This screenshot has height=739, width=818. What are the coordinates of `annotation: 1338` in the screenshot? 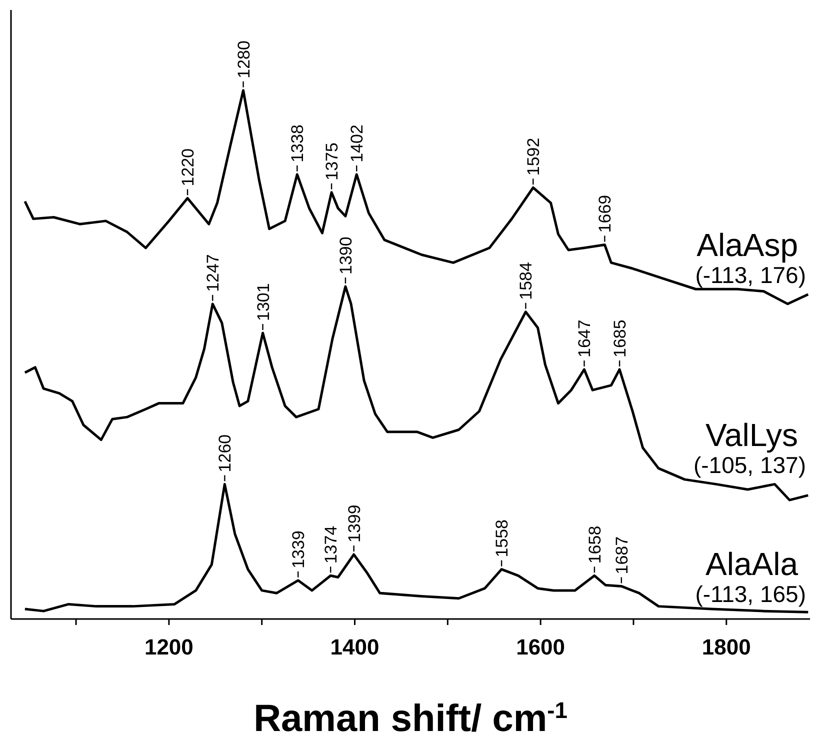 It's located at (298, 143).